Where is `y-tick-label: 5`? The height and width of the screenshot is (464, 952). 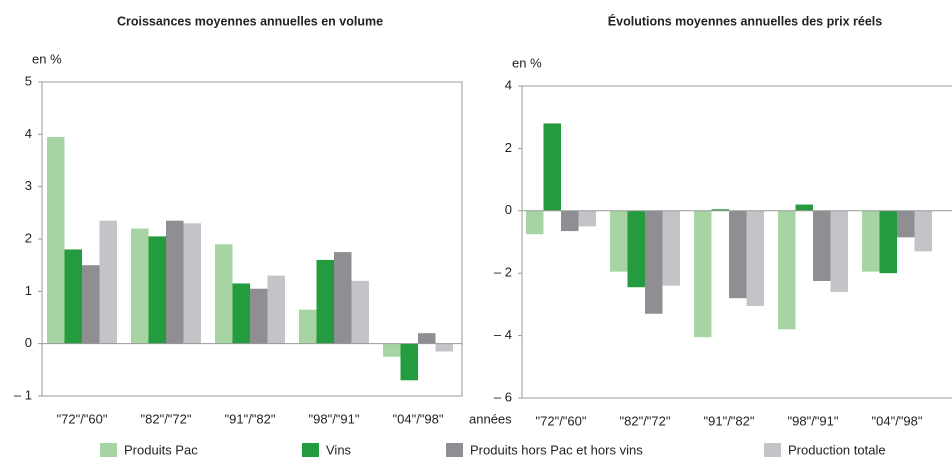 y-tick-label: 5 is located at coordinates (28, 80).